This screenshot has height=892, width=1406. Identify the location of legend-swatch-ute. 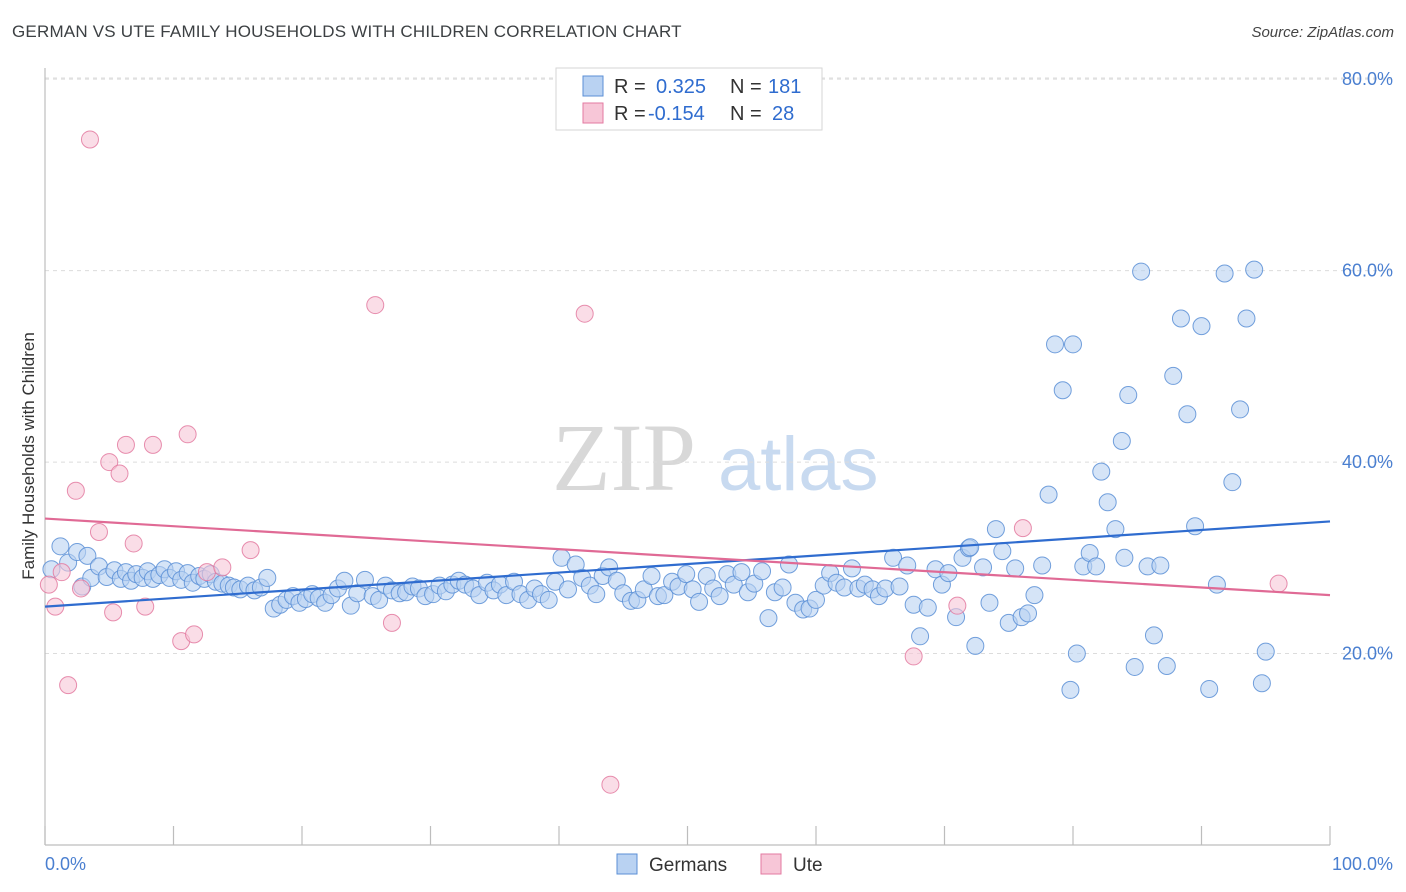
(593, 113).